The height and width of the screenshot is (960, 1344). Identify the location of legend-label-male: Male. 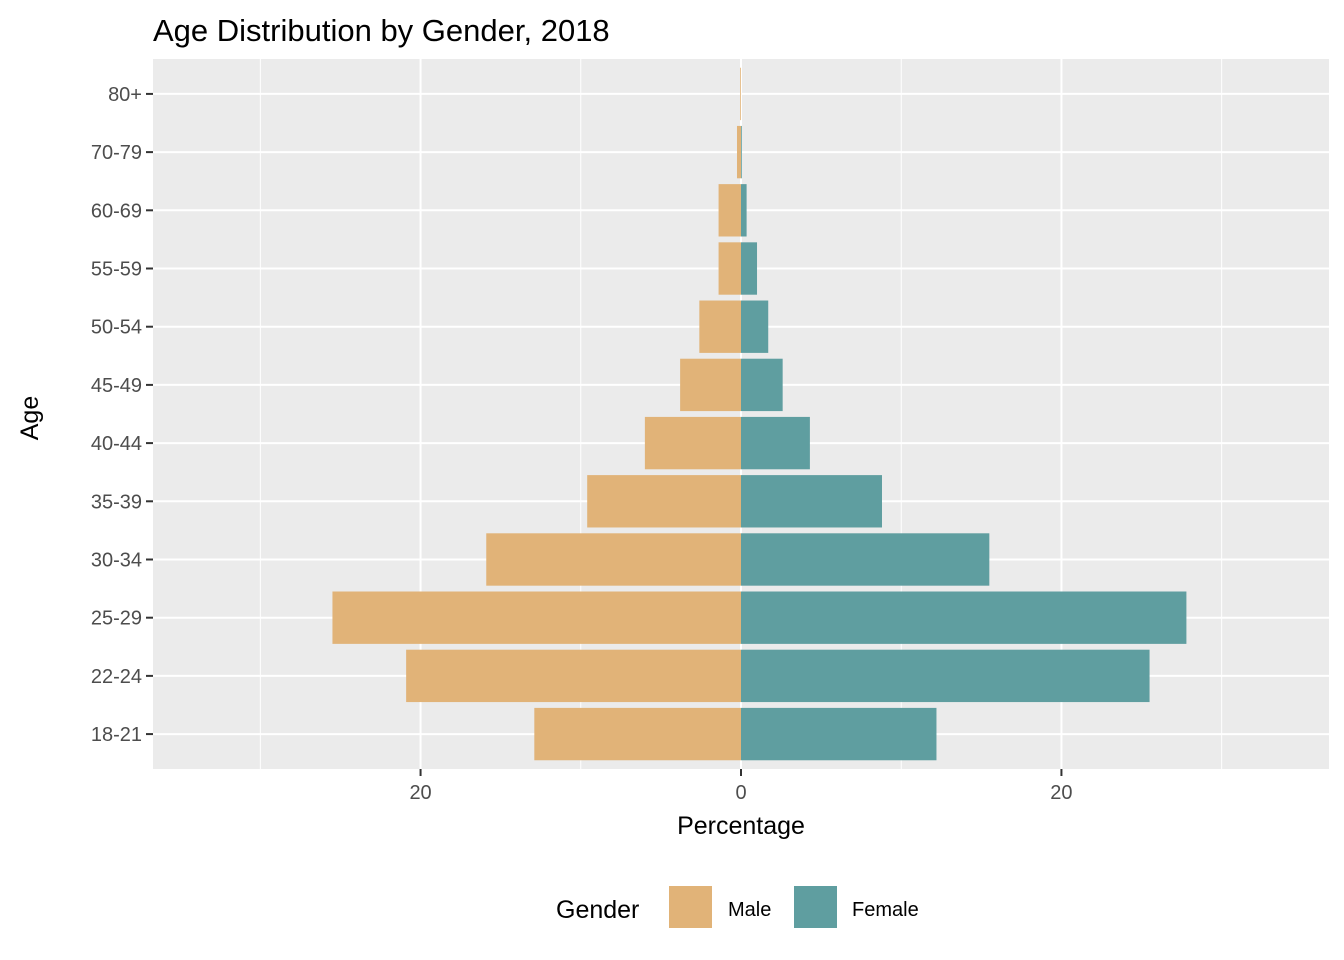
(749, 910).